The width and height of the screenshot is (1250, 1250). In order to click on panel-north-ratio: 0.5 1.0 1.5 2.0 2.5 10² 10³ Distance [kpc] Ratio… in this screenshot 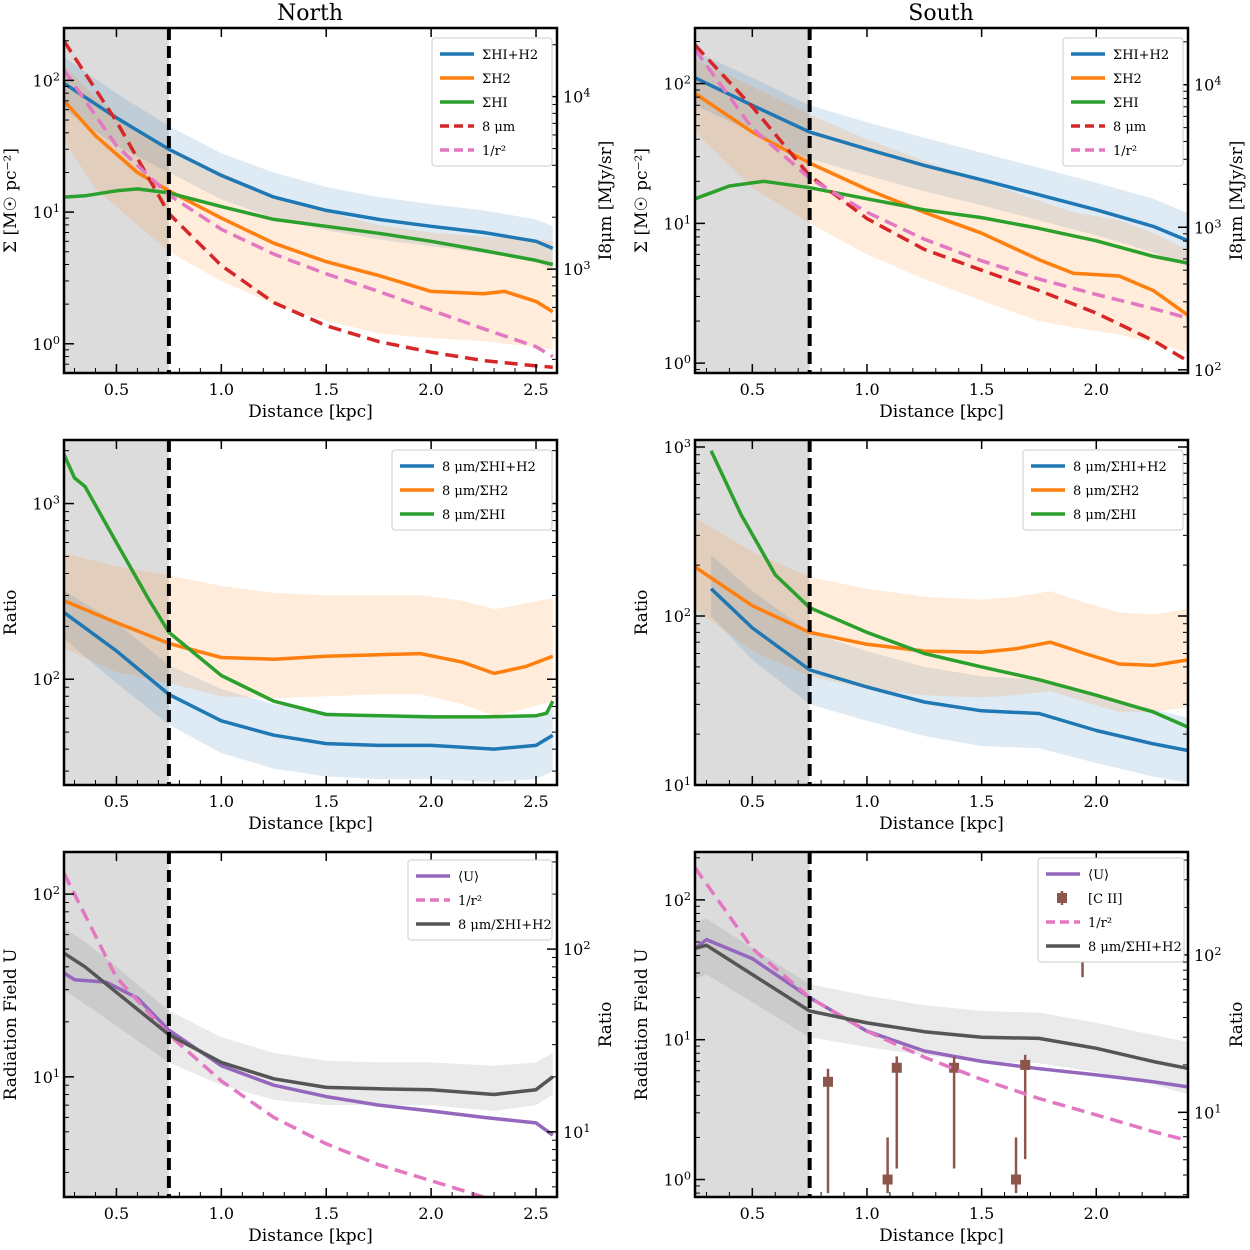, I will do `click(280, 636)`.